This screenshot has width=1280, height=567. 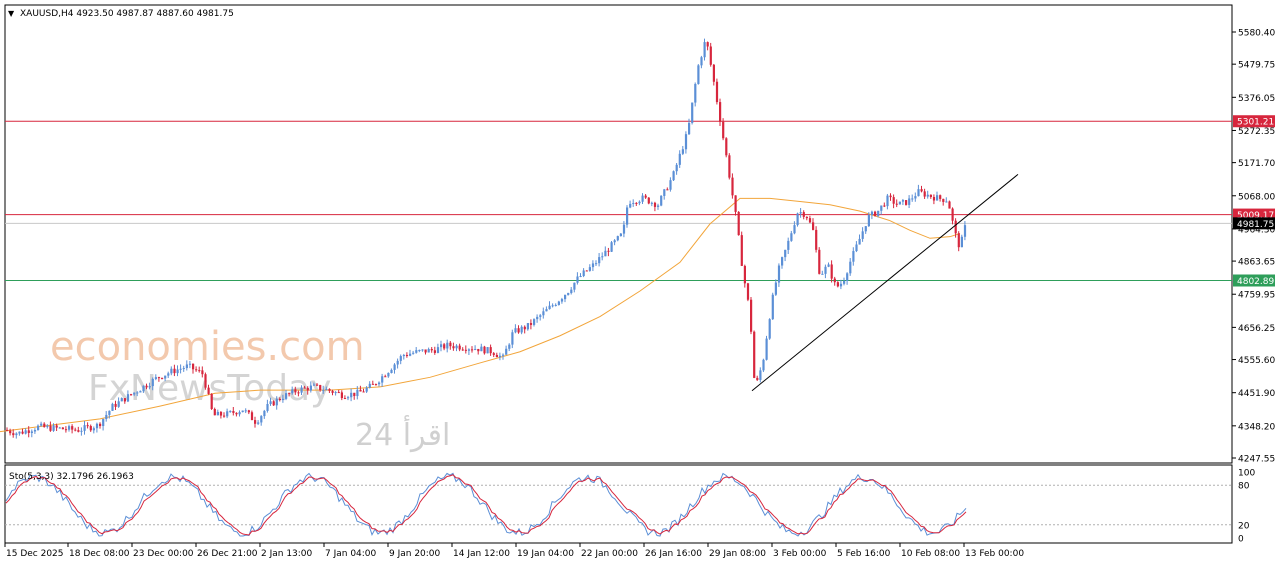 What do you see at coordinates (1256, 263) in the screenshot?
I see `price-tick-label-7: 4863.65` at bounding box center [1256, 263].